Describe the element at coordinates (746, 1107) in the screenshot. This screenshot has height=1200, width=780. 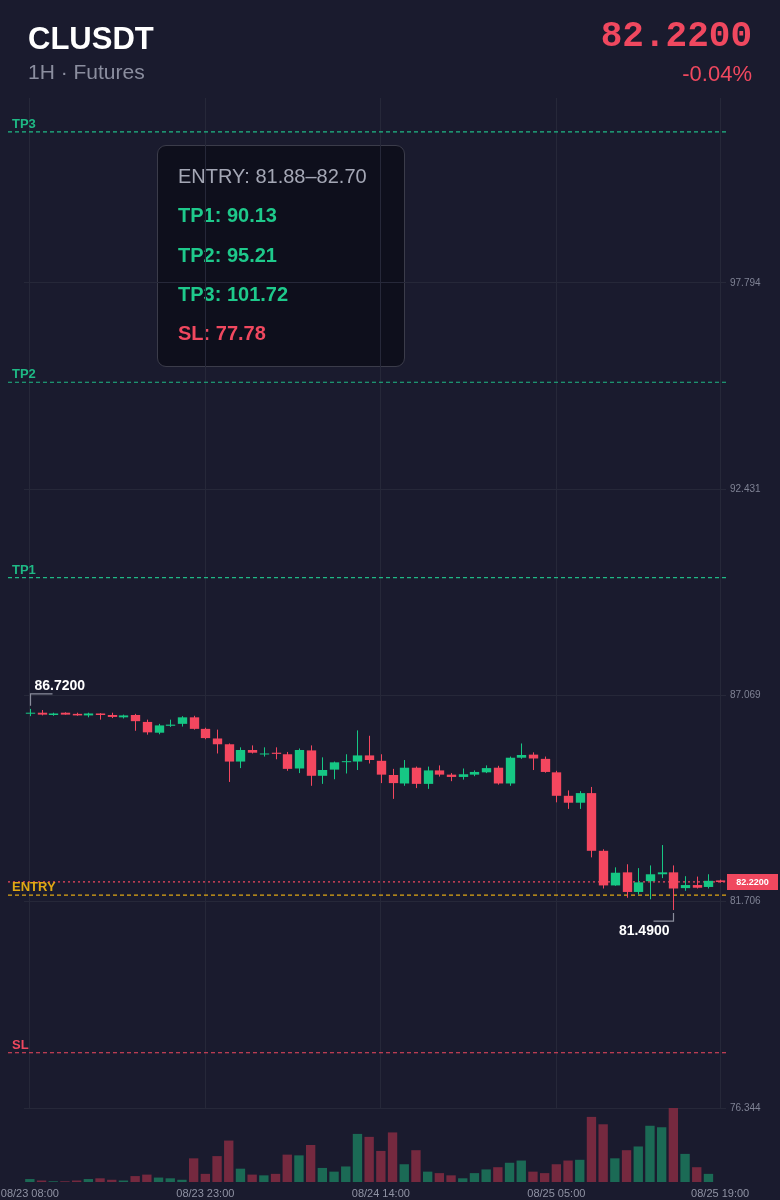
I see `y-tick-label: 76.344` at that location.